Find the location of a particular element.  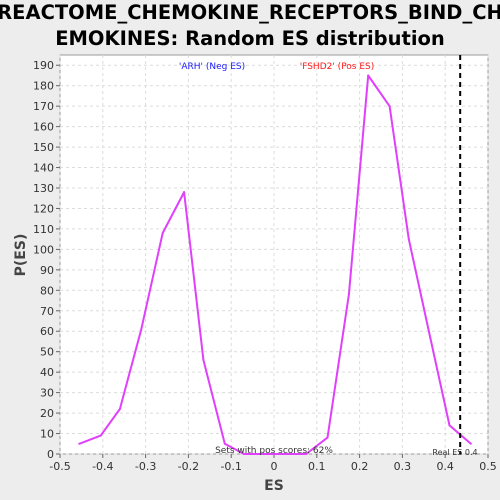

x-tick-label: -0.4 is located at coordinates (102, 466).